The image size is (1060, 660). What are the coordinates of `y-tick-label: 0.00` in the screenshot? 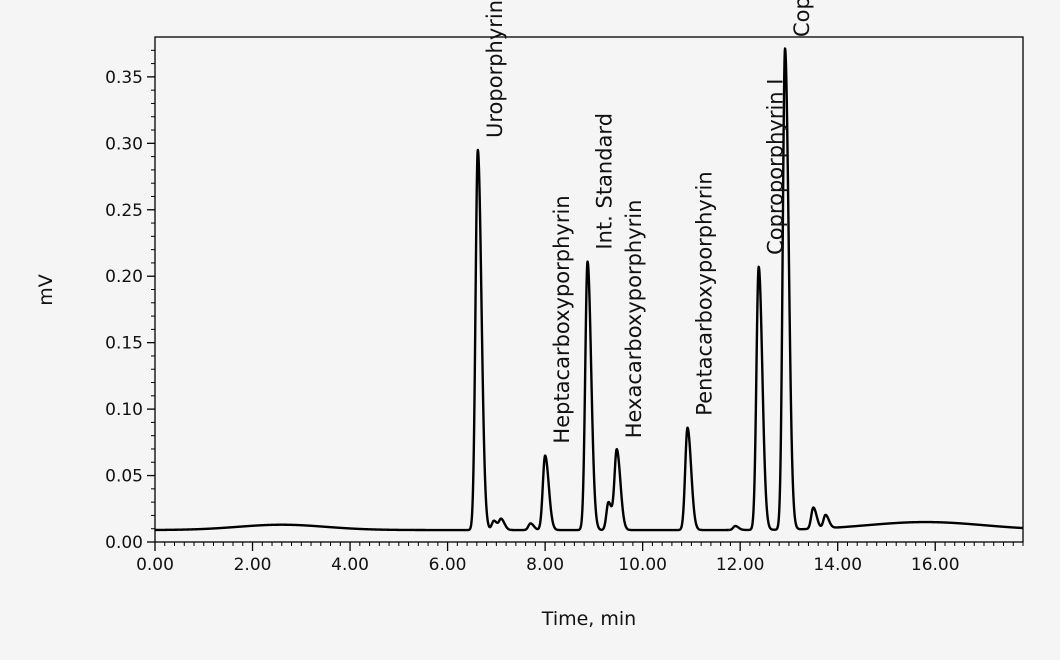 It's located at (124, 543).